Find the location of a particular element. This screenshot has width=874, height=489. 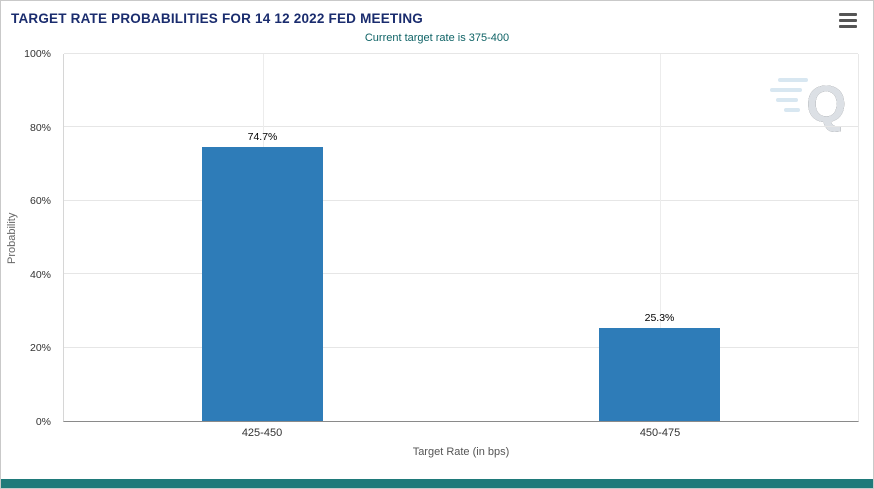

y-tick-label: 100% is located at coordinates (37, 54).